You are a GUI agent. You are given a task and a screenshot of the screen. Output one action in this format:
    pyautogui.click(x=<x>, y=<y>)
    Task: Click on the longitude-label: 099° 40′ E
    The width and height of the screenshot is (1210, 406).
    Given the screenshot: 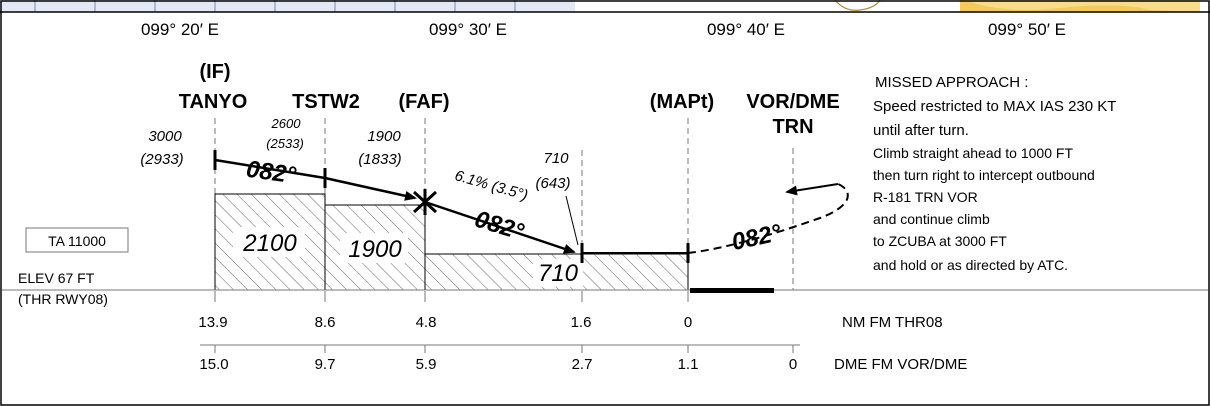 What is the action you would take?
    pyautogui.click(x=746, y=29)
    